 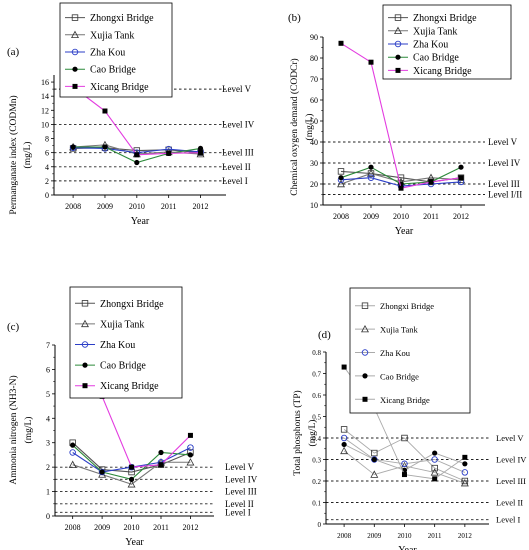 I want to click on legend-label-xicang-bridge: Xicang Bridge, so click(x=129, y=386).